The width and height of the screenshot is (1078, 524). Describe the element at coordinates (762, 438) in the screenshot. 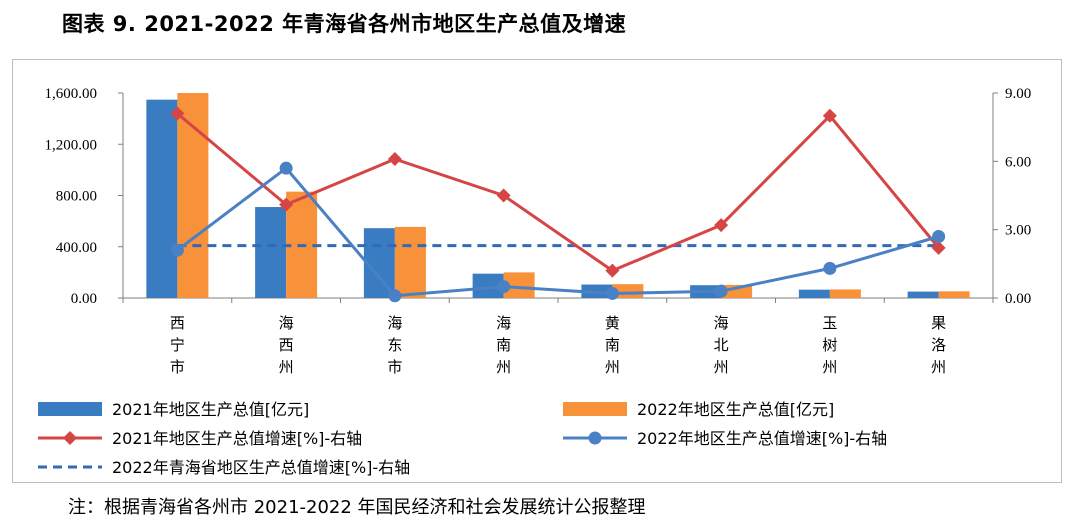

I see `legend-label-growth2022: 2022年地区生产总值增速[%]-右轴` at that location.